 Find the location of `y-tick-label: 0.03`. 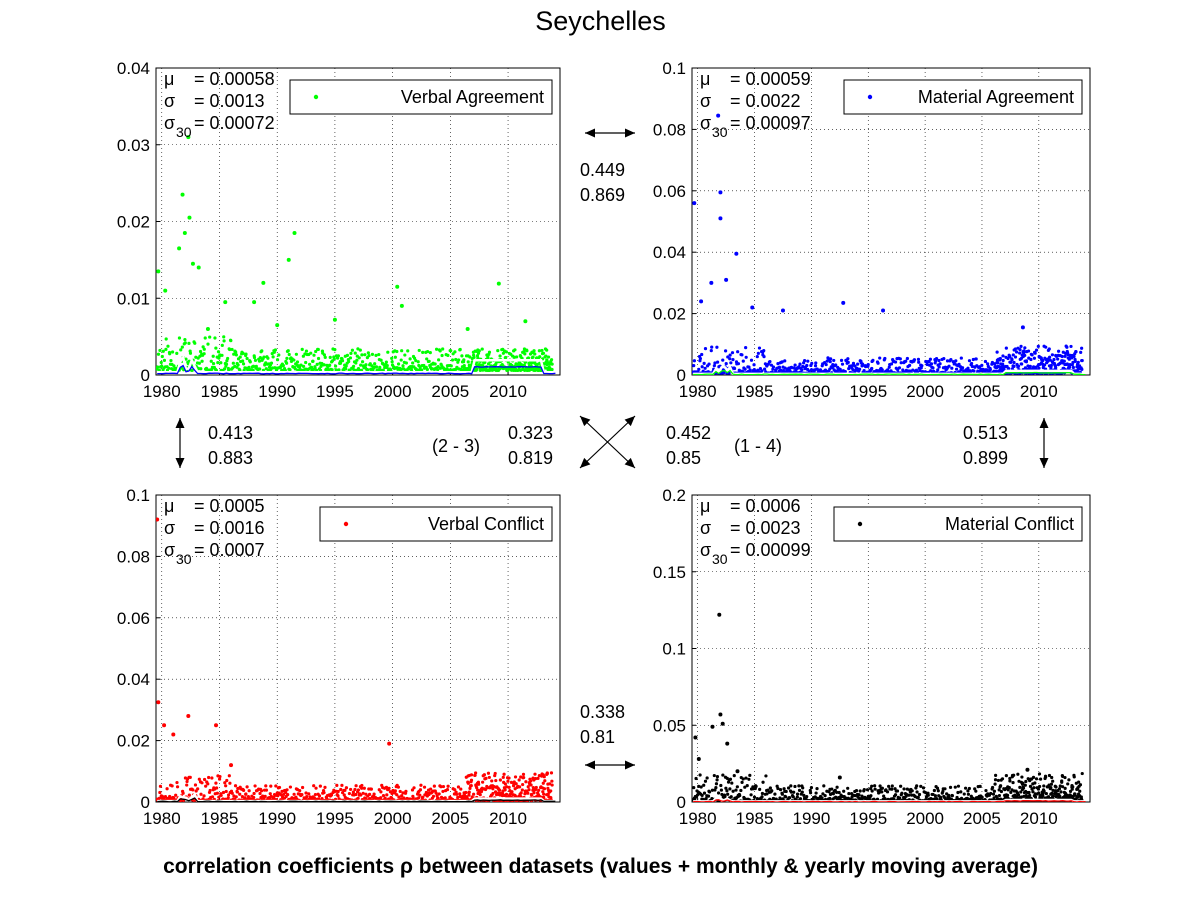

y-tick-label: 0.03 is located at coordinates (133, 145).